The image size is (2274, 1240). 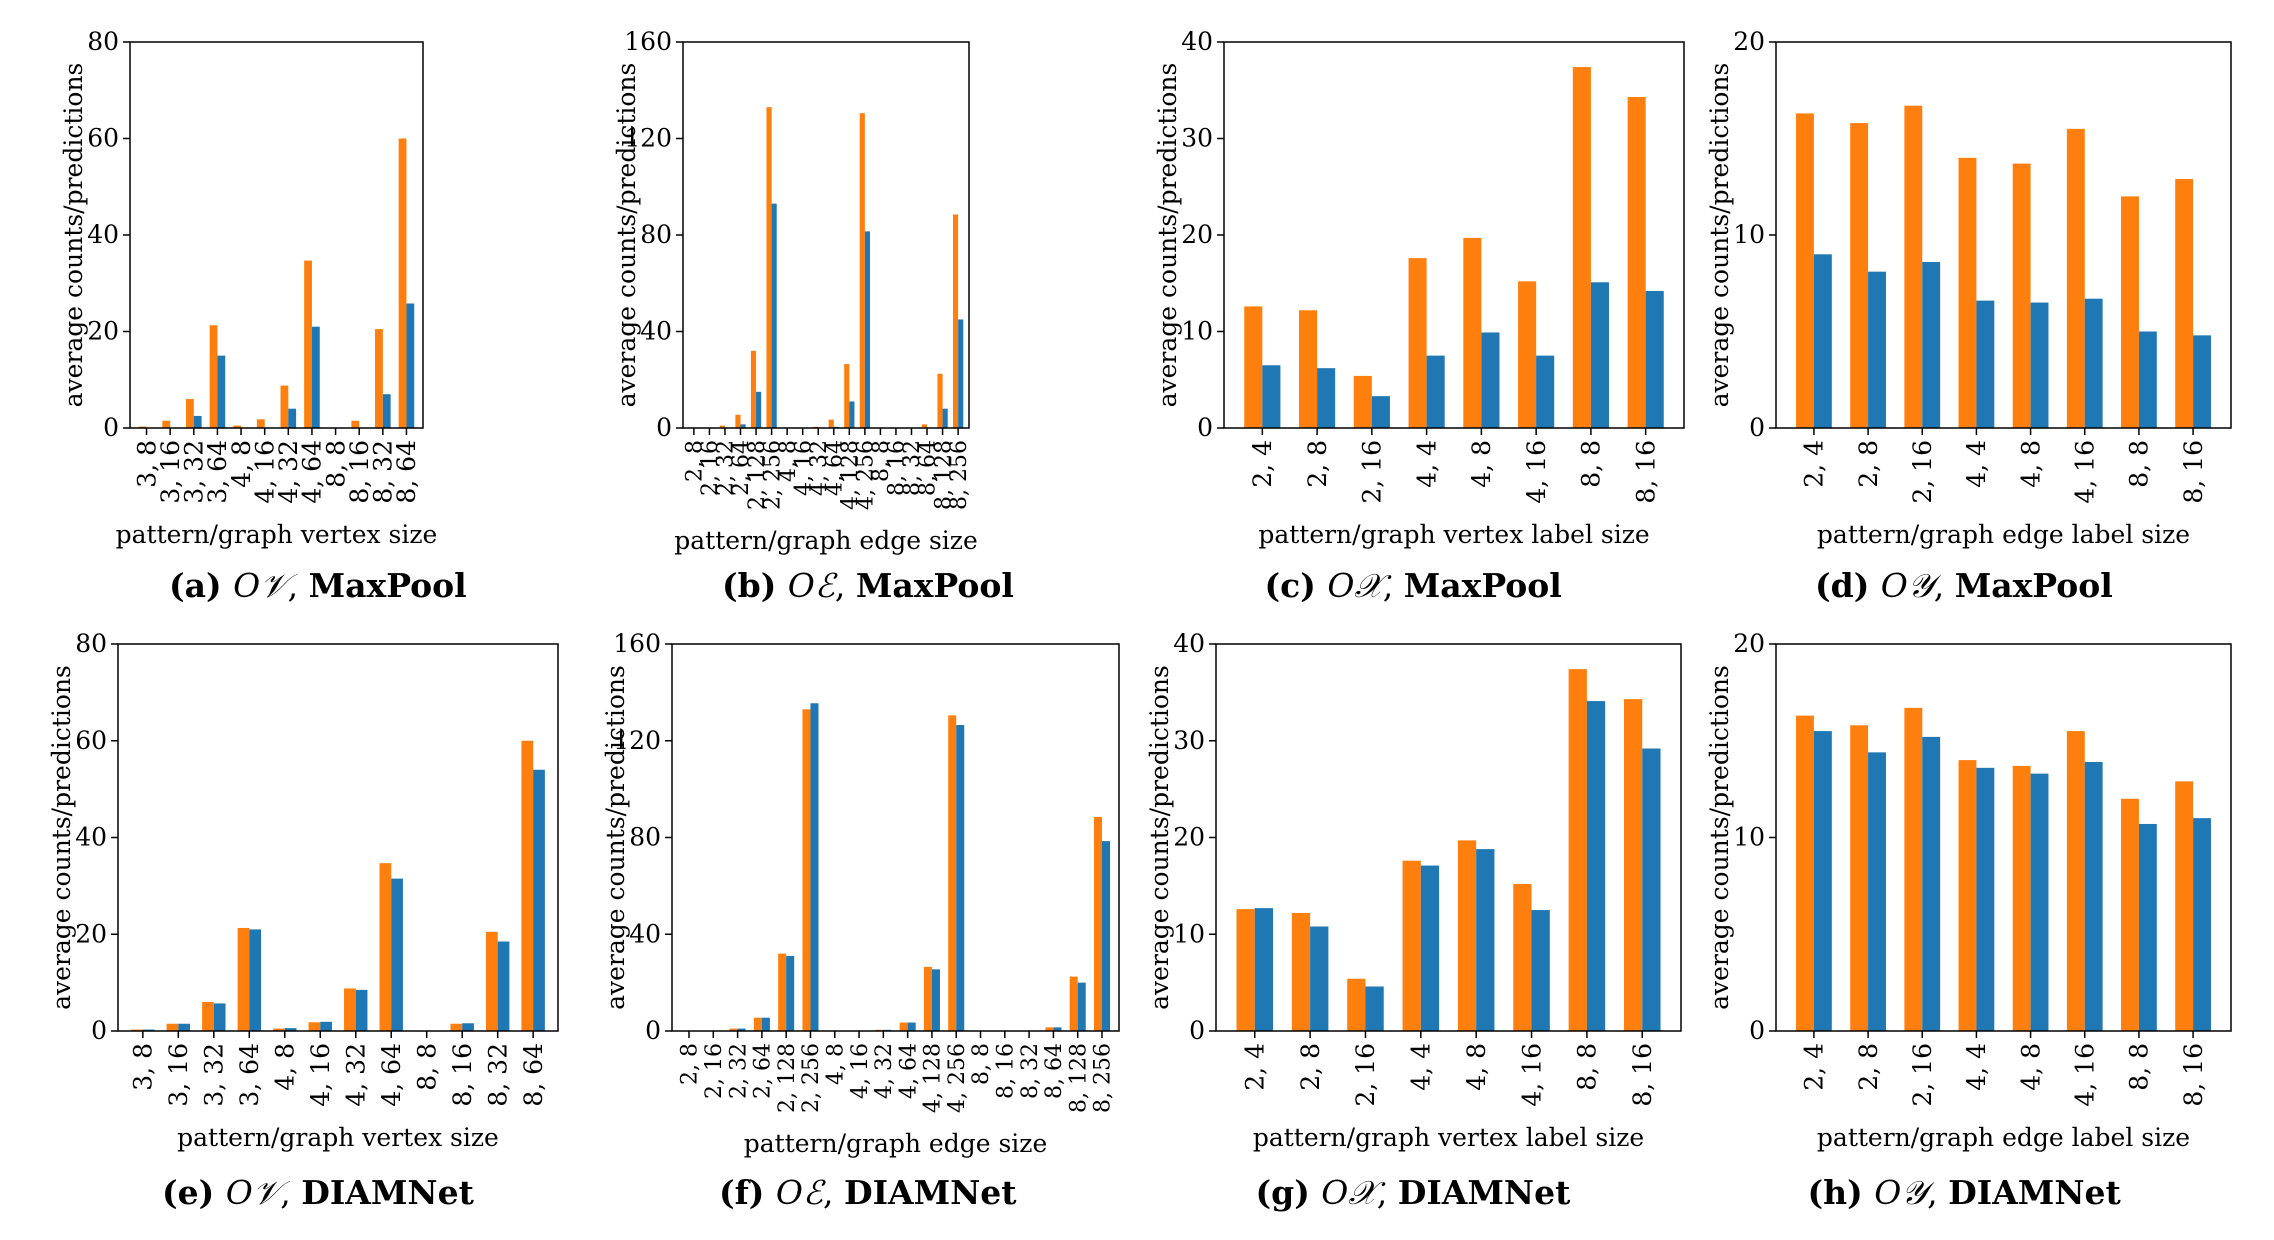 What do you see at coordinates (912, 468) in the screenshot?
I see `x-tick-label: 8, 32` at bounding box center [912, 468].